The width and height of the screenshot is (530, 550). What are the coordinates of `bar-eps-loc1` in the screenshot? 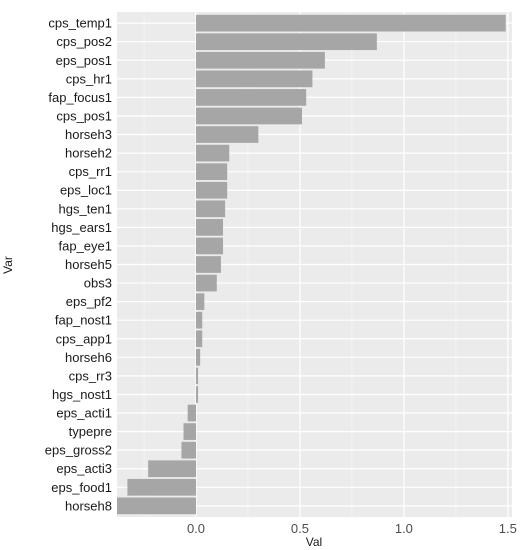 It's located at (212, 190).